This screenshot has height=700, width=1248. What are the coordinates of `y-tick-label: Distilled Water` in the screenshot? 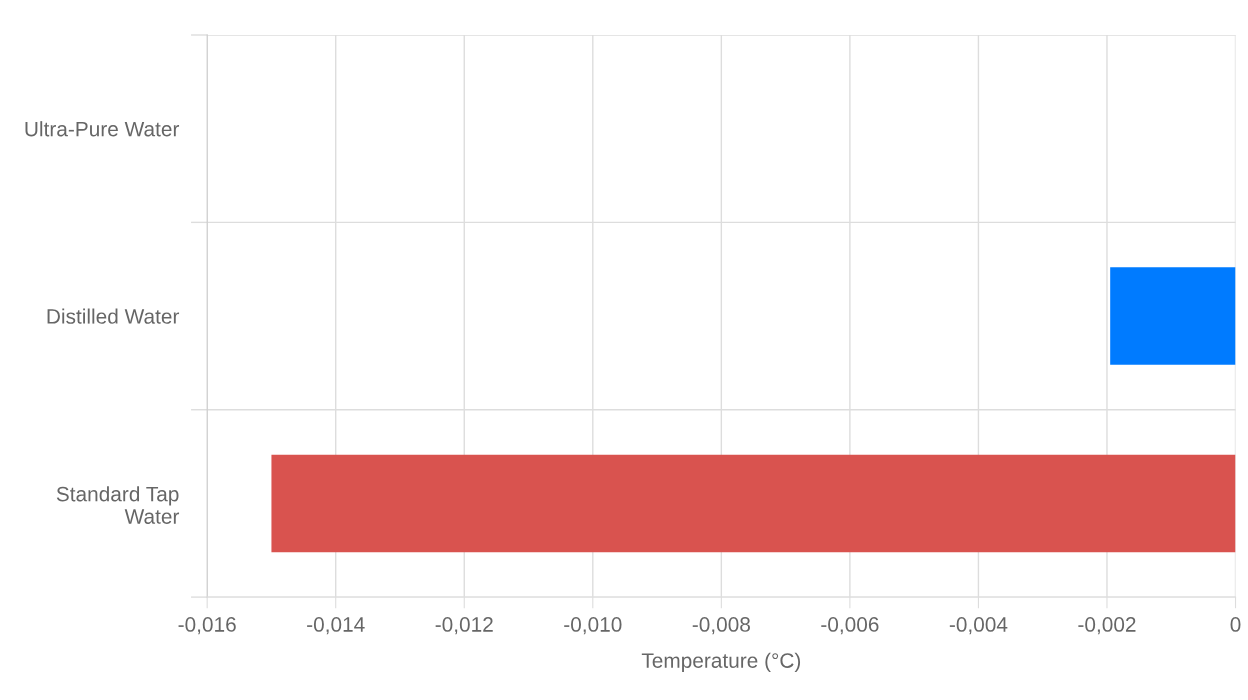 It's located at (113, 316).